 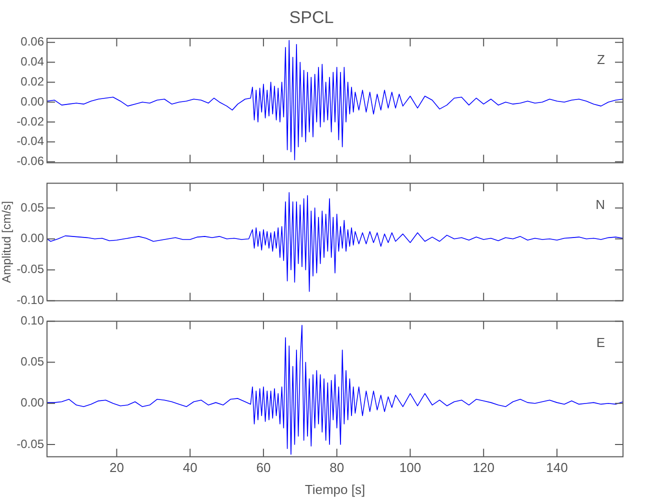 What do you see at coordinates (337, 468) in the screenshot?
I see `x-tick-label: 80` at bounding box center [337, 468].